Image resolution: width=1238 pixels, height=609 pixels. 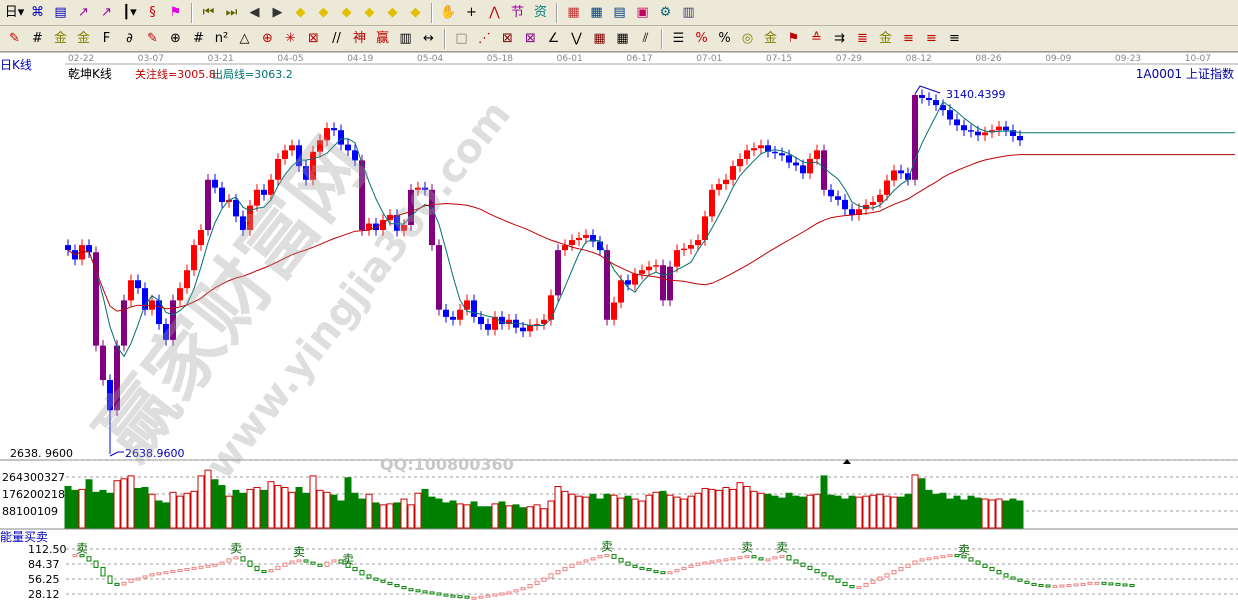 I want to click on prev-icon: ◀, so click(x=254, y=12).